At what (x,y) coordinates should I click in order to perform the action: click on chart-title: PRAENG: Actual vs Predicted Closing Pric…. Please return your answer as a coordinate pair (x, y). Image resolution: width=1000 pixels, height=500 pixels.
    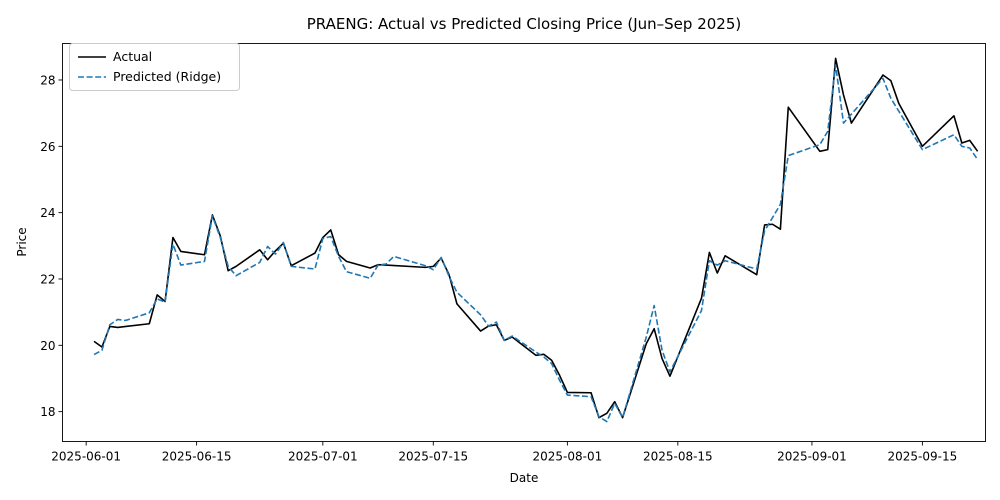
    Looking at the image, I should click on (524, 24).